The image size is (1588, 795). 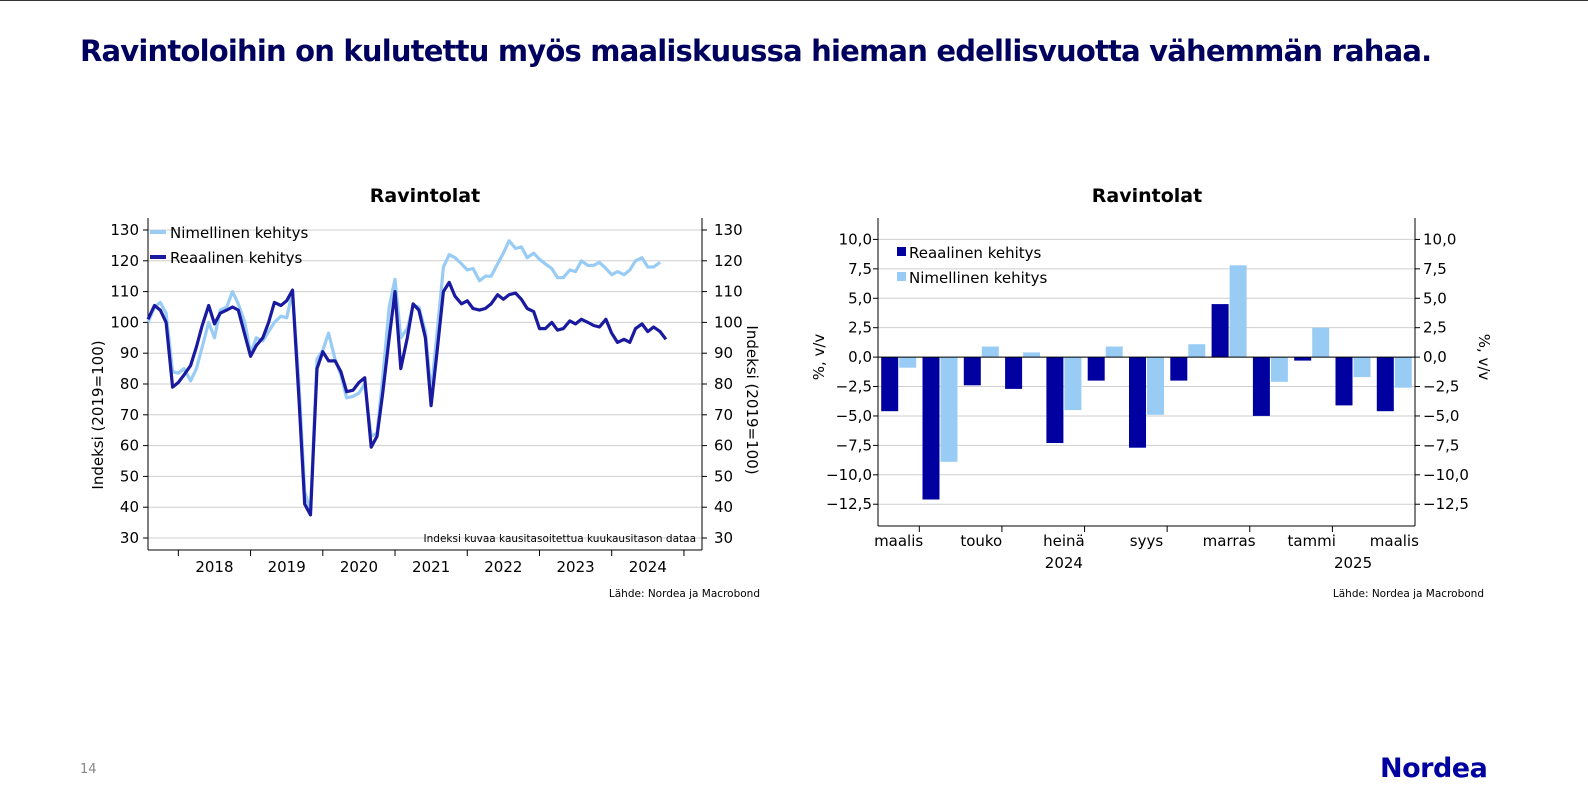 I want to click on x-tick-label: 2018, so click(x=214, y=567).